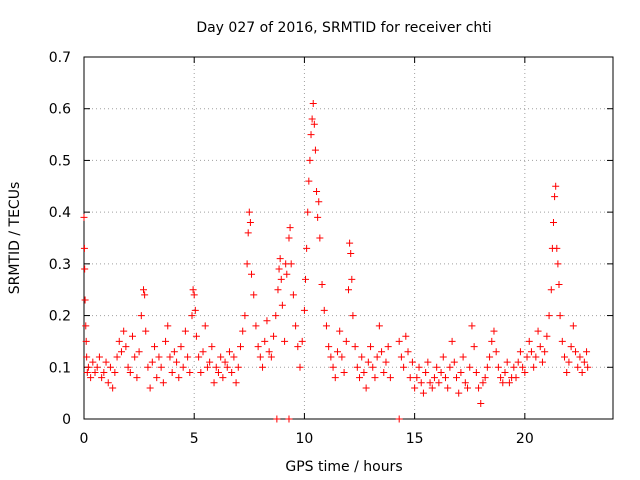 The width and height of the screenshot is (640, 480). Describe the element at coordinates (15, 238) in the screenshot. I see `y-axis-title: SRMTID / TECUs` at that location.